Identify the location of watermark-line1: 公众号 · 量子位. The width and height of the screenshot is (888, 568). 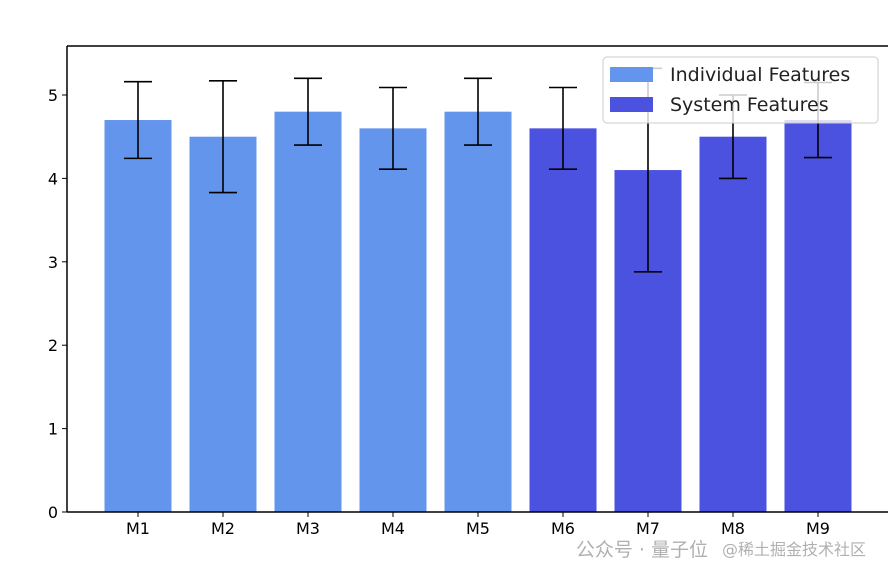
(641, 550).